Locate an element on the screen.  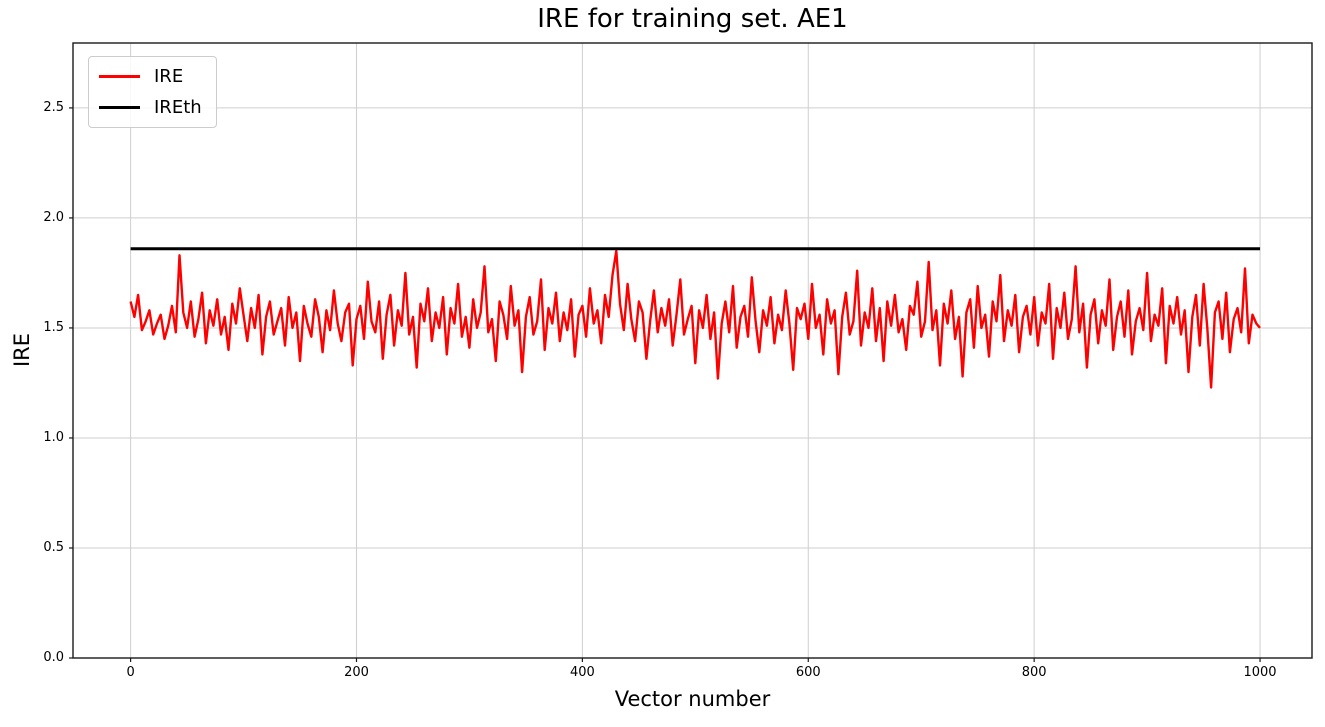
legend-entry-ire: IRE is located at coordinates (150, 76).